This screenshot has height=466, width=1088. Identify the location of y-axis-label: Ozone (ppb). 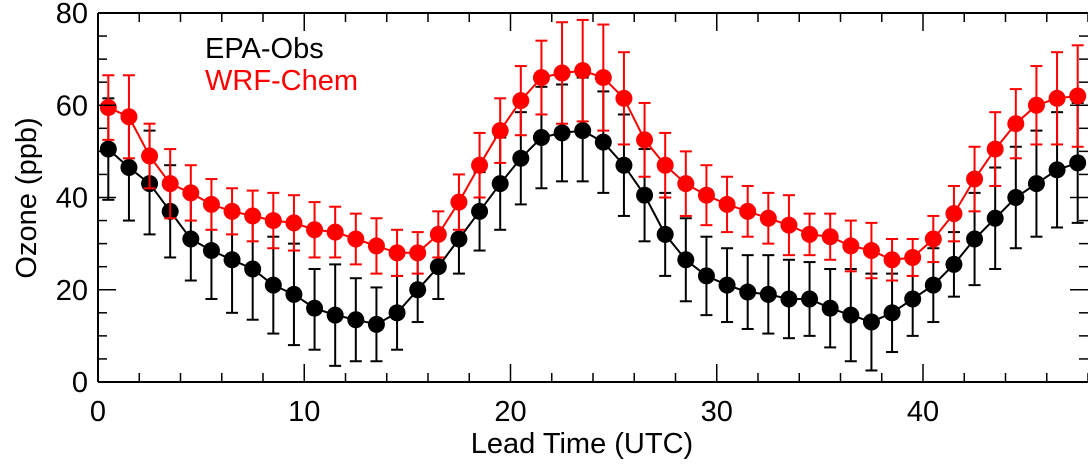
(27, 197).